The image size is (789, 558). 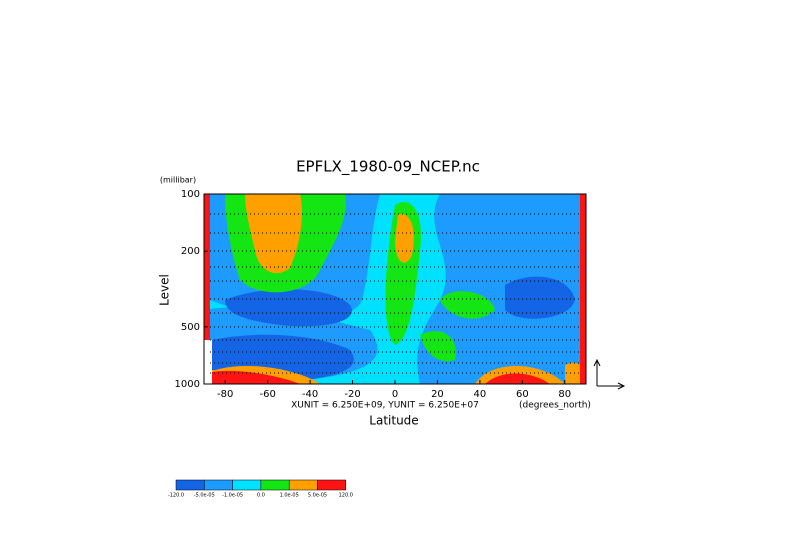 What do you see at coordinates (395, 394) in the screenshot?
I see `x-tick-label: 0` at bounding box center [395, 394].